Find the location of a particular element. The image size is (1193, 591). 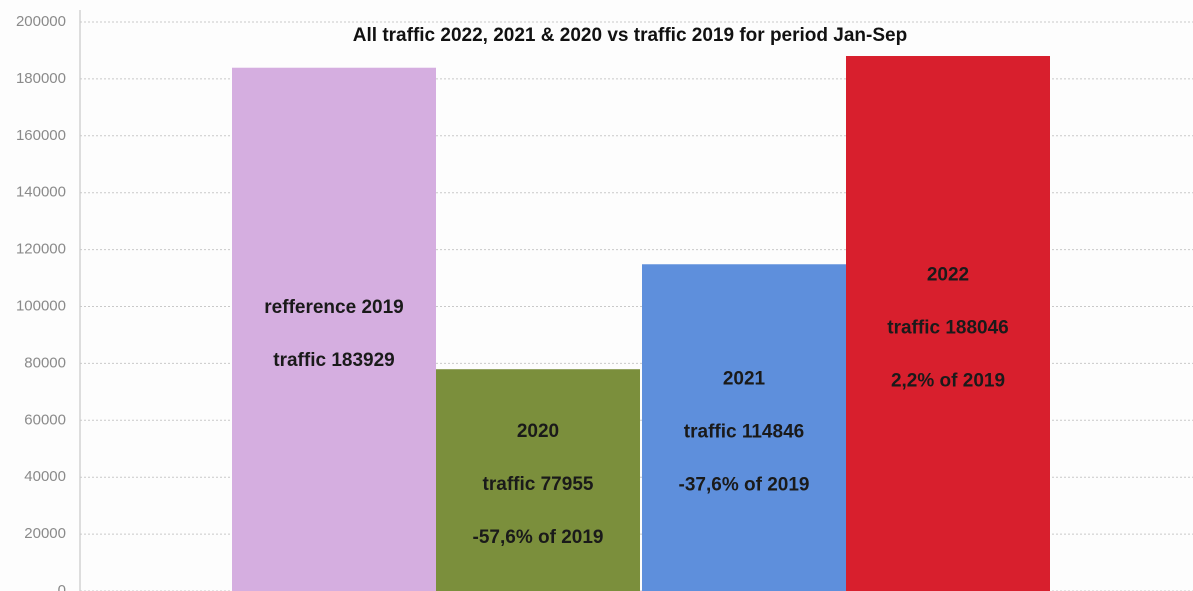

y-tick-label: 200000 is located at coordinates (41, 21).